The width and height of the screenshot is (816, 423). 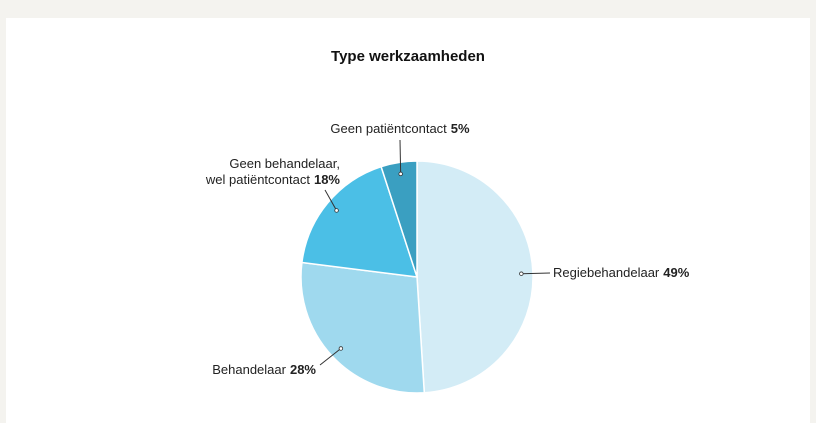 What do you see at coordinates (302, 369) in the screenshot?
I see `value-label: 28%` at bounding box center [302, 369].